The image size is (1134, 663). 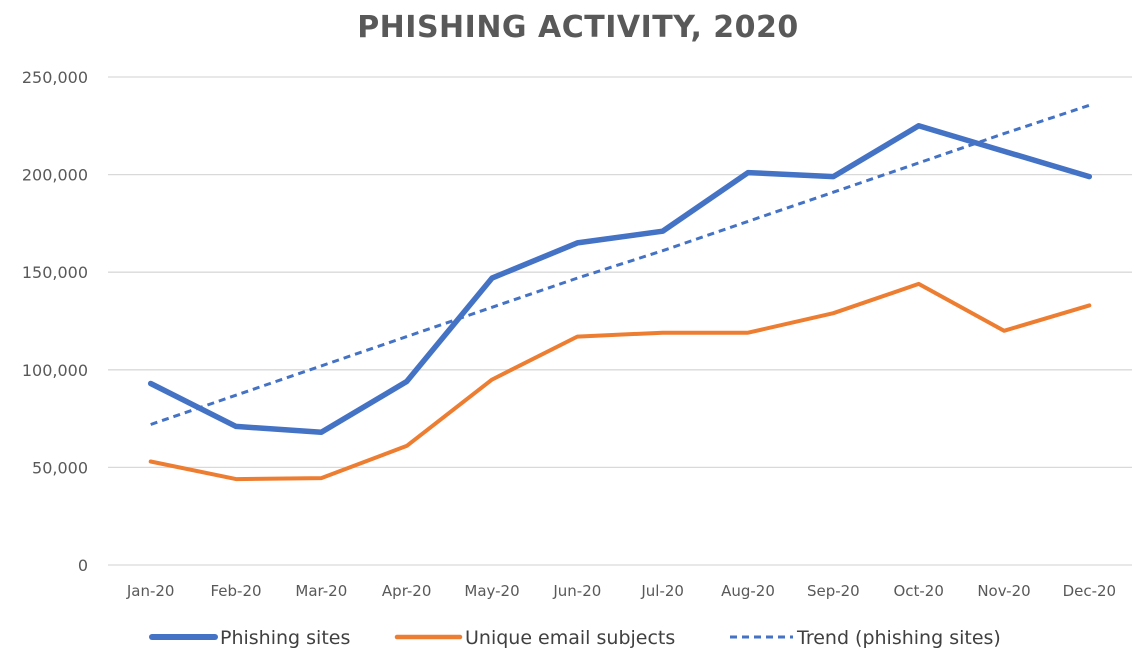 What do you see at coordinates (748, 591) in the screenshot?
I see `x-tick-label: Aug-20` at bounding box center [748, 591].